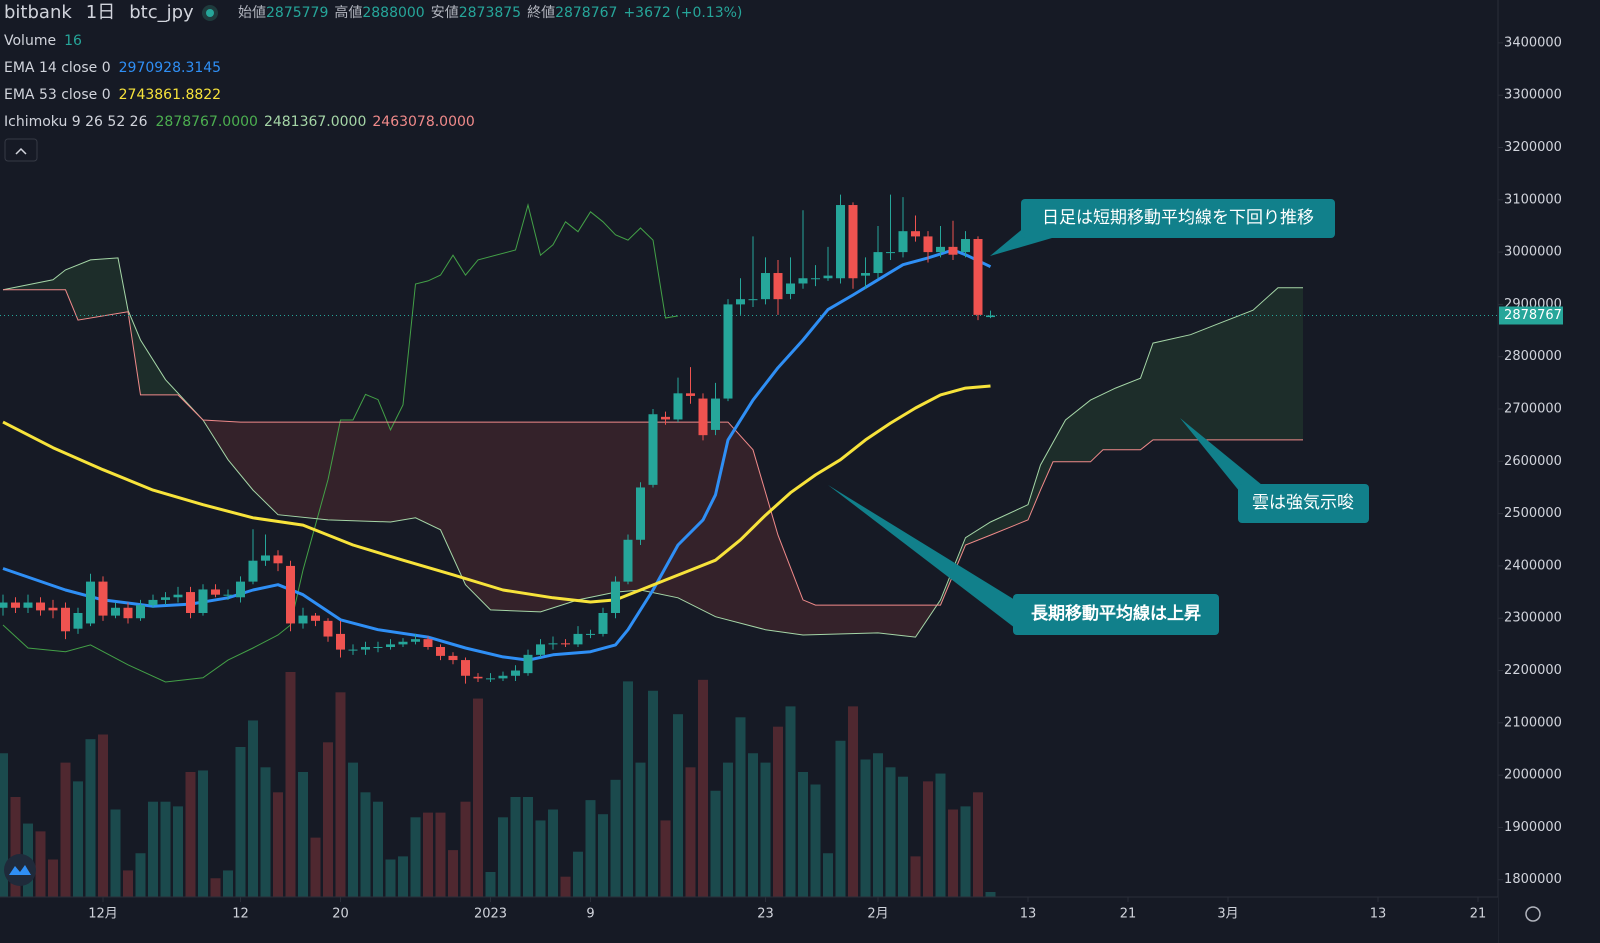  Describe the element at coordinates (877, 914) in the screenshot. I see `x-tick-label: 2月` at that location.